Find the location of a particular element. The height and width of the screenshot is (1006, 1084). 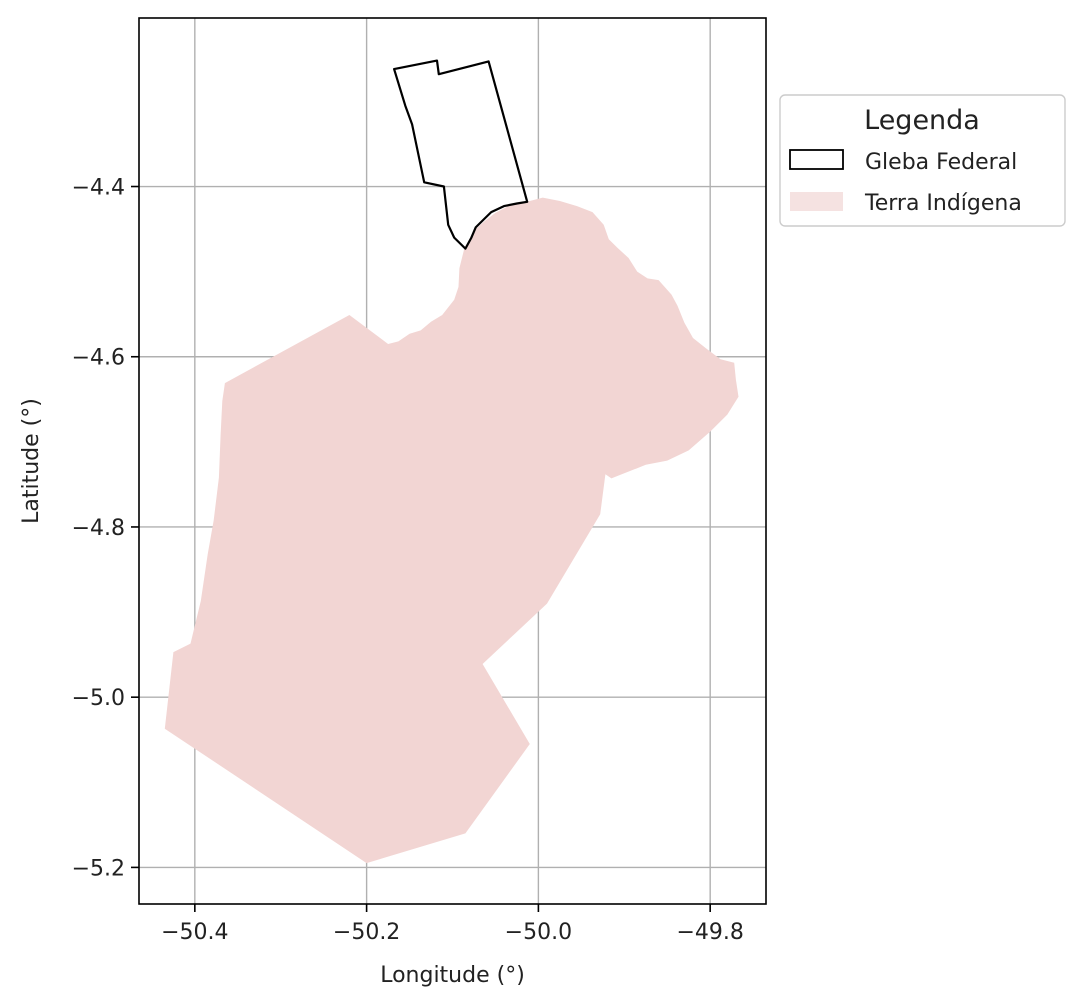

legend: Legenda Gleba Federal Terra Indígena is located at coordinates (922, 160).